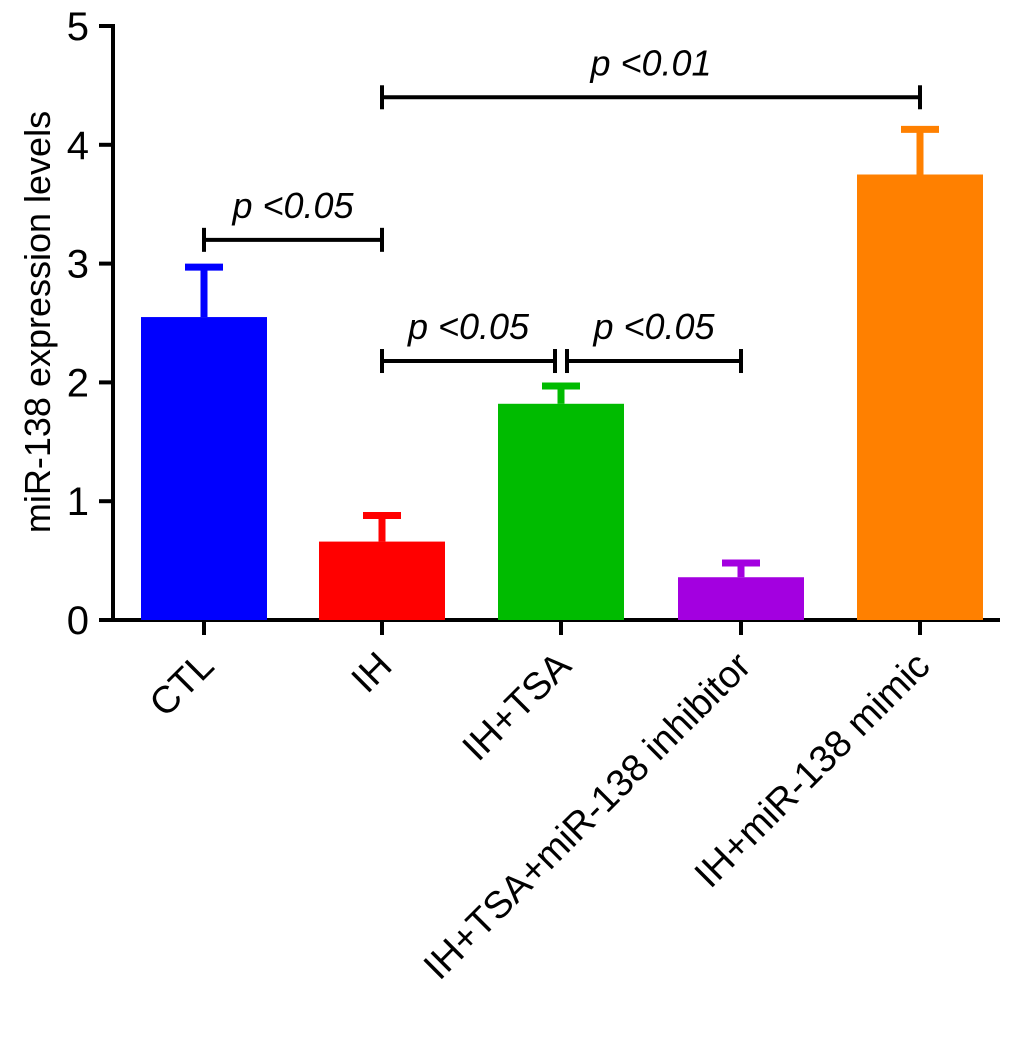 The image size is (1020, 1053). I want to click on y-tick-label: 4, so click(78, 146).